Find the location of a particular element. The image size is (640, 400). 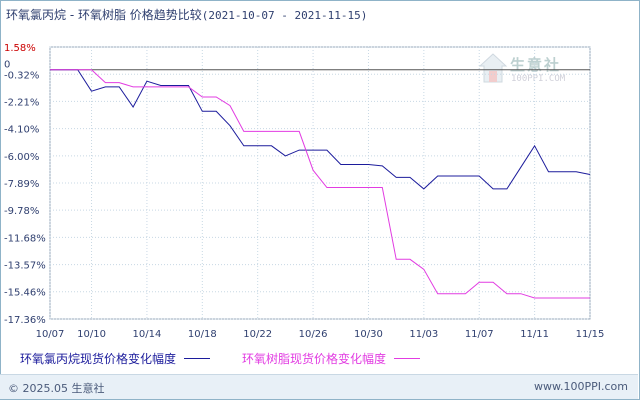

x-tick-label: 10/14 is located at coordinates (147, 334).